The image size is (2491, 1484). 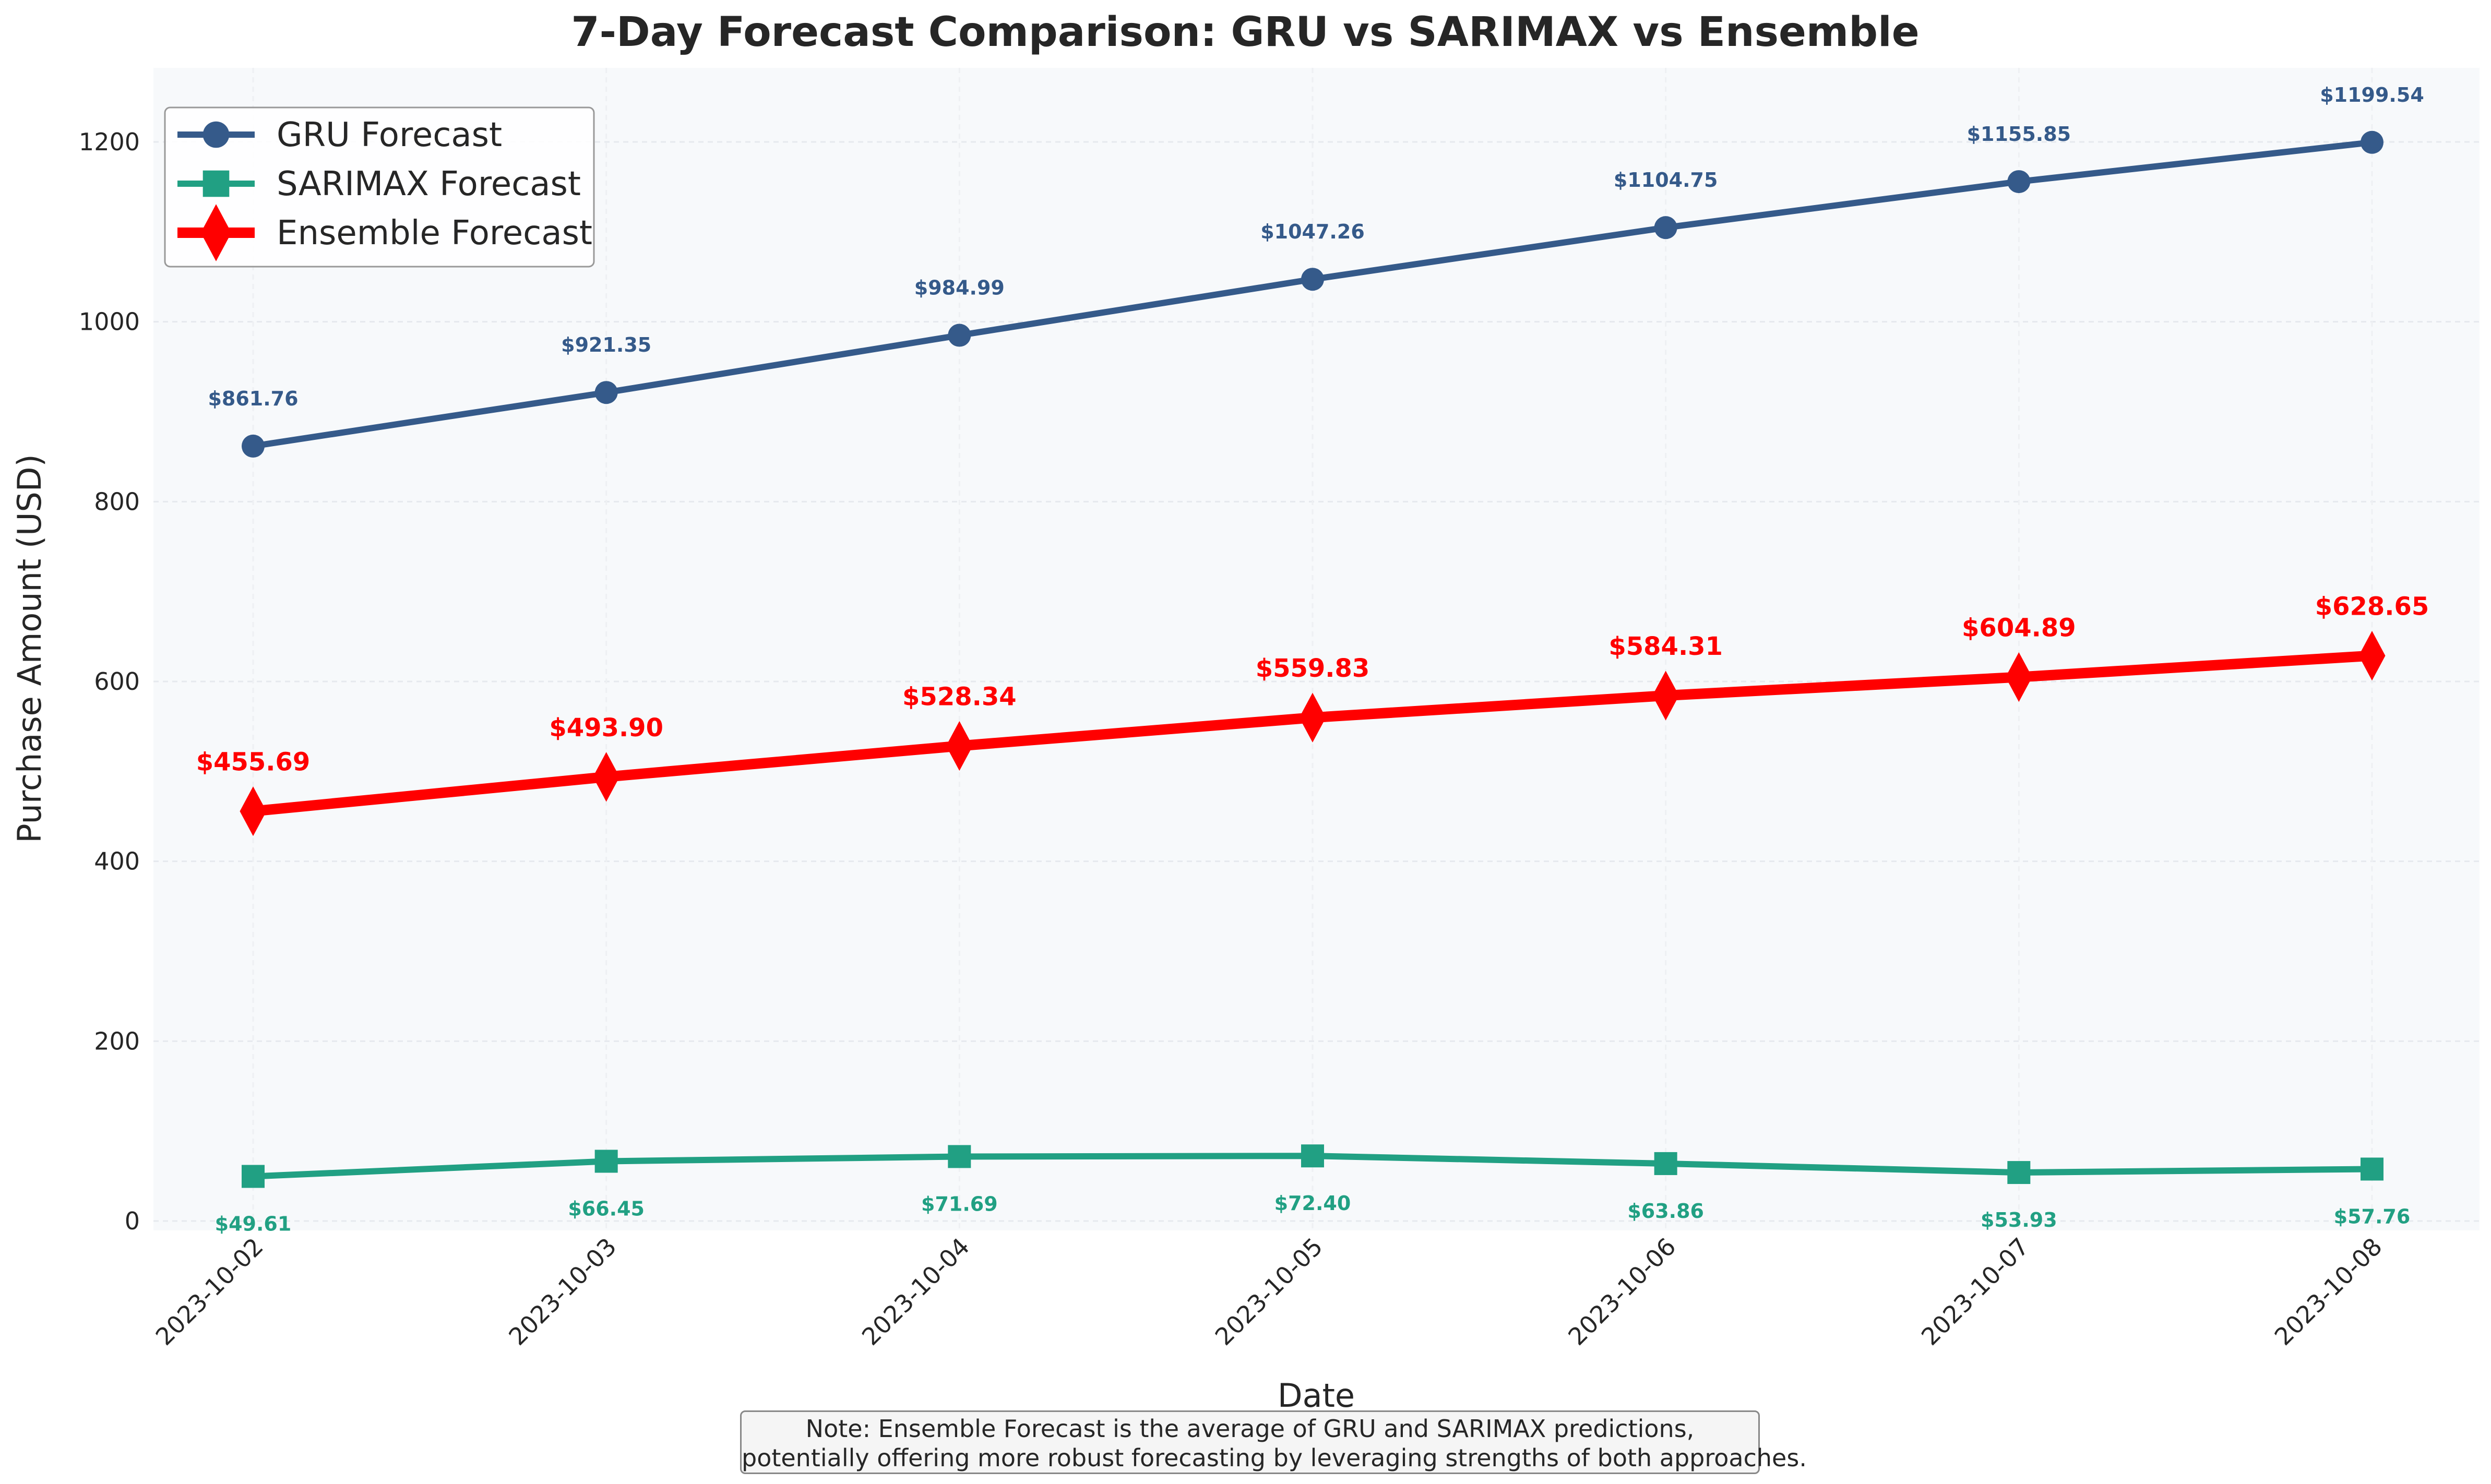 I want to click on legend-box, so click(x=380, y=187).